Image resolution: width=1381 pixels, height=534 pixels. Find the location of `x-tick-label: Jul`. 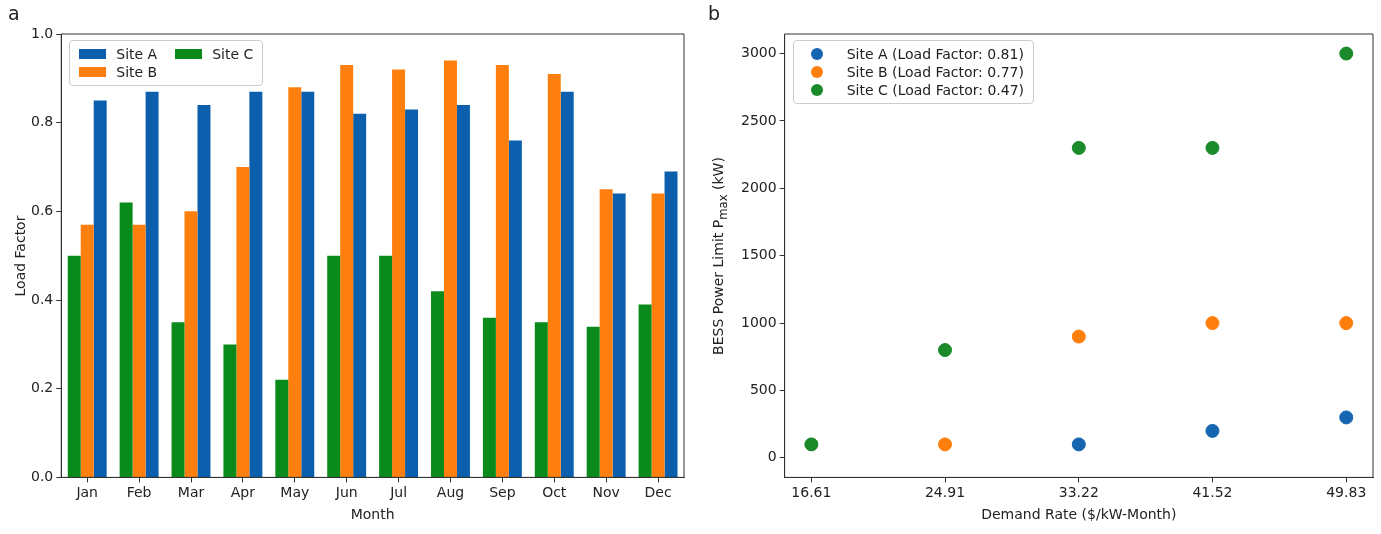

x-tick-label: Jul is located at coordinates (398, 492).